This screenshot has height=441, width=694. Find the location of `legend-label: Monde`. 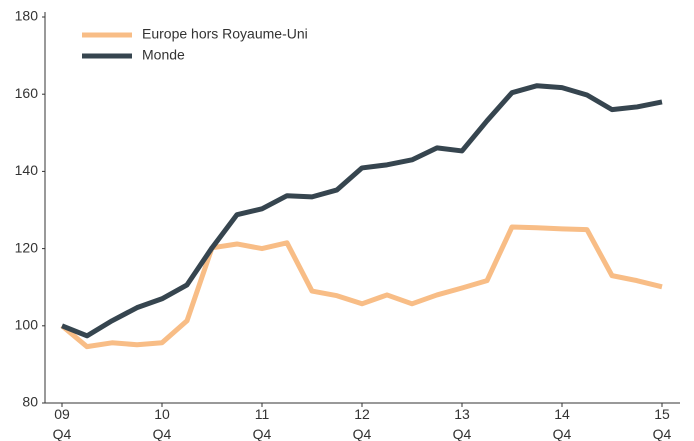

legend-label: Monde is located at coordinates (163, 55).